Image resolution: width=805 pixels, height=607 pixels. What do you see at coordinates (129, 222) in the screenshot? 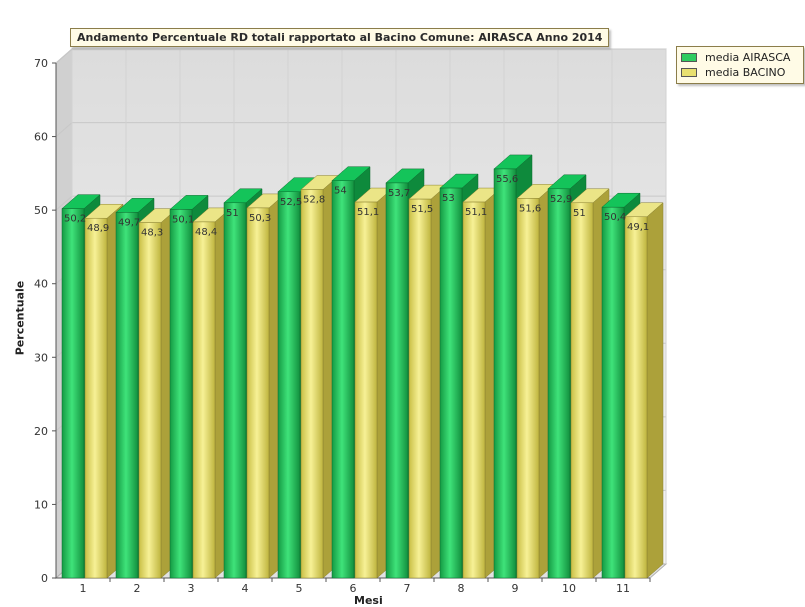
I see `data-label: 49,7` at bounding box center [129, 222].